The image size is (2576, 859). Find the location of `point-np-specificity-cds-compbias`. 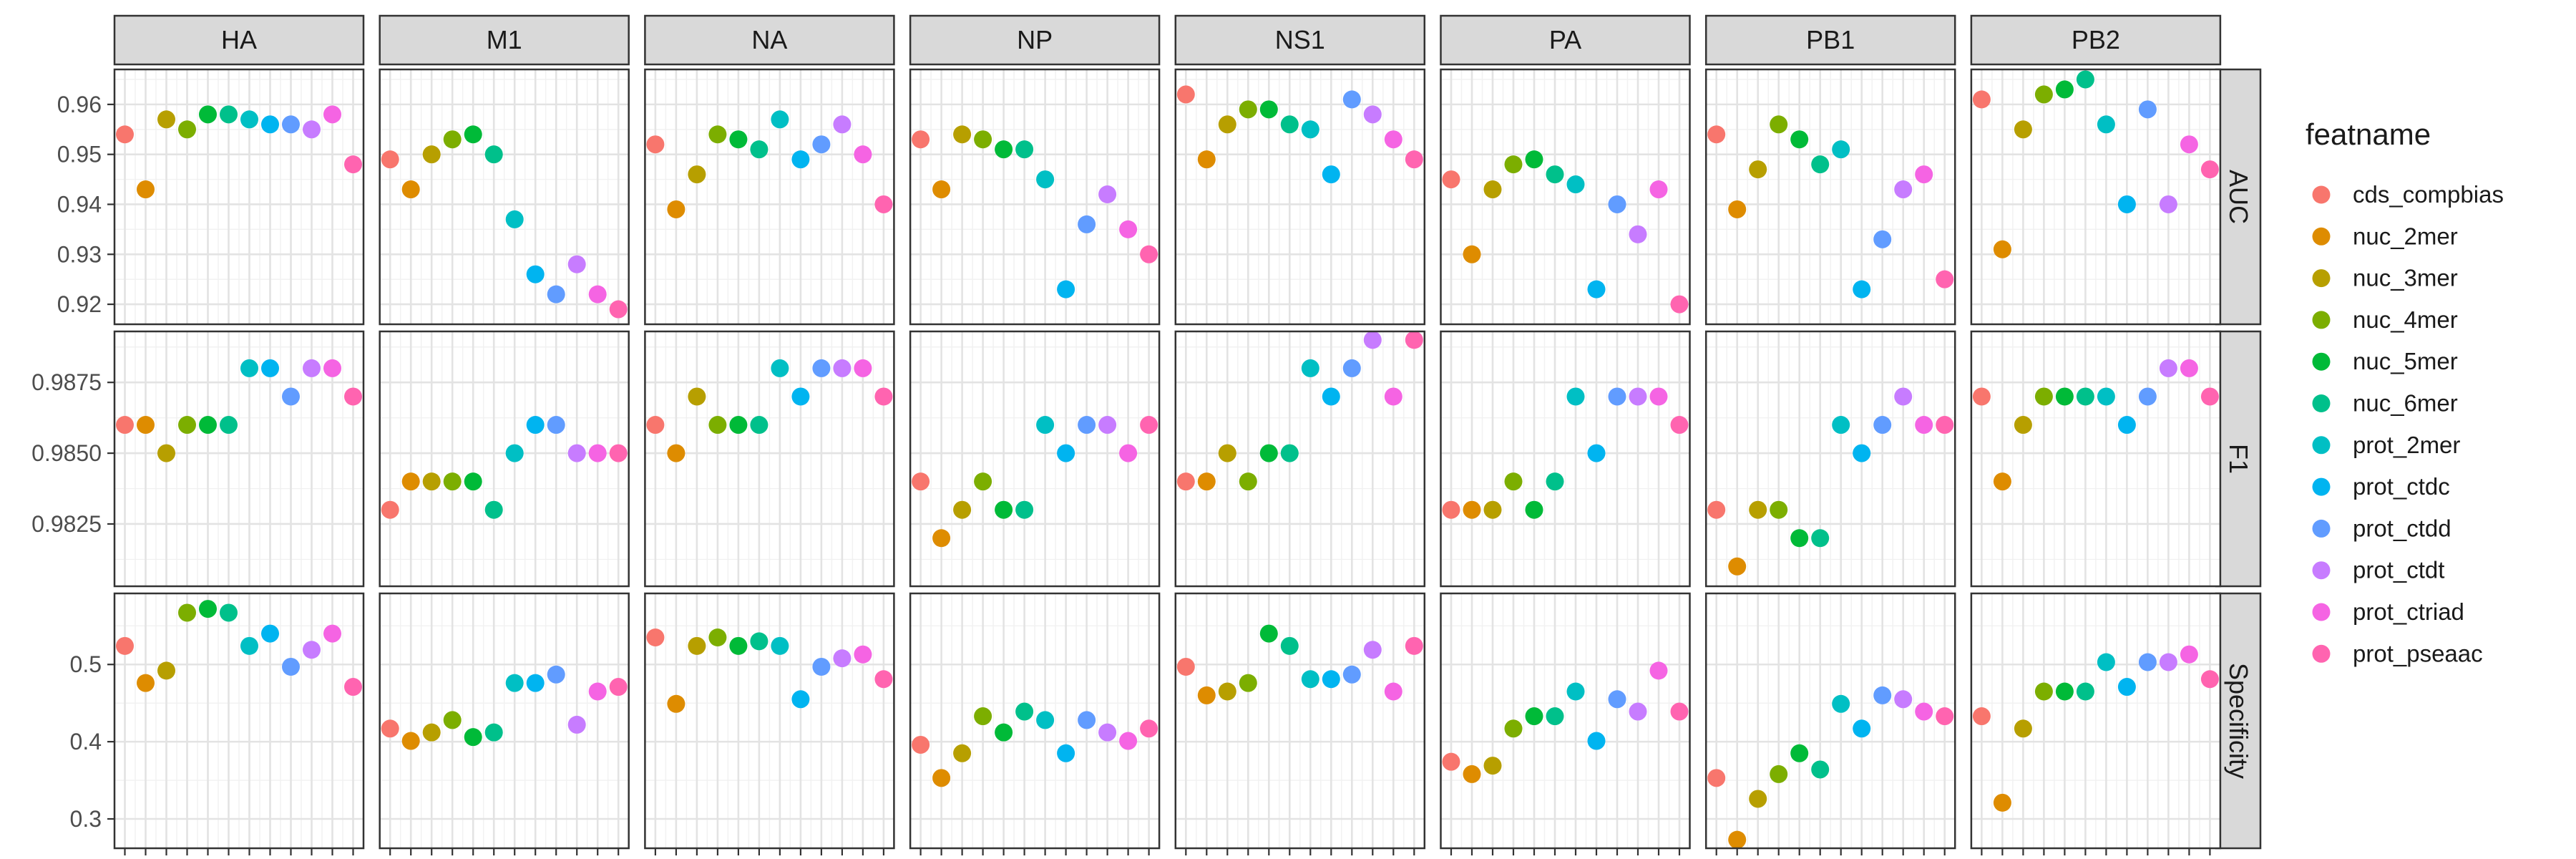

point-np-specificity-cds-compbias is located at coordinates (921, 744).